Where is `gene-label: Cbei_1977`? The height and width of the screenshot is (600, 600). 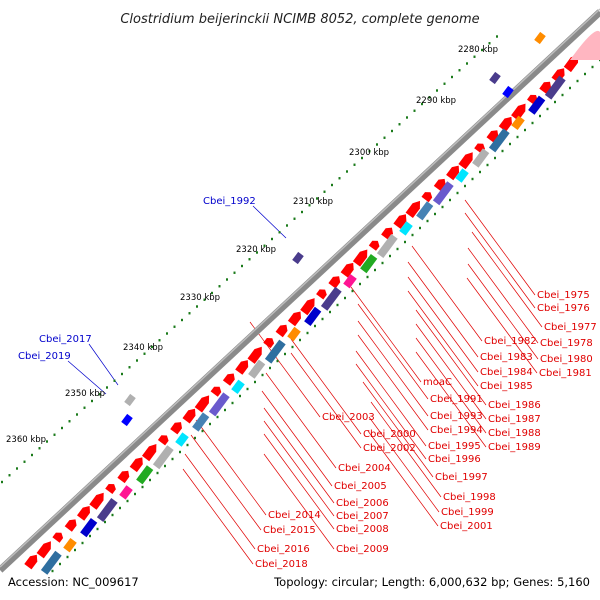 gene-label: Cbei_1977 is located at coordinates (570, 327).